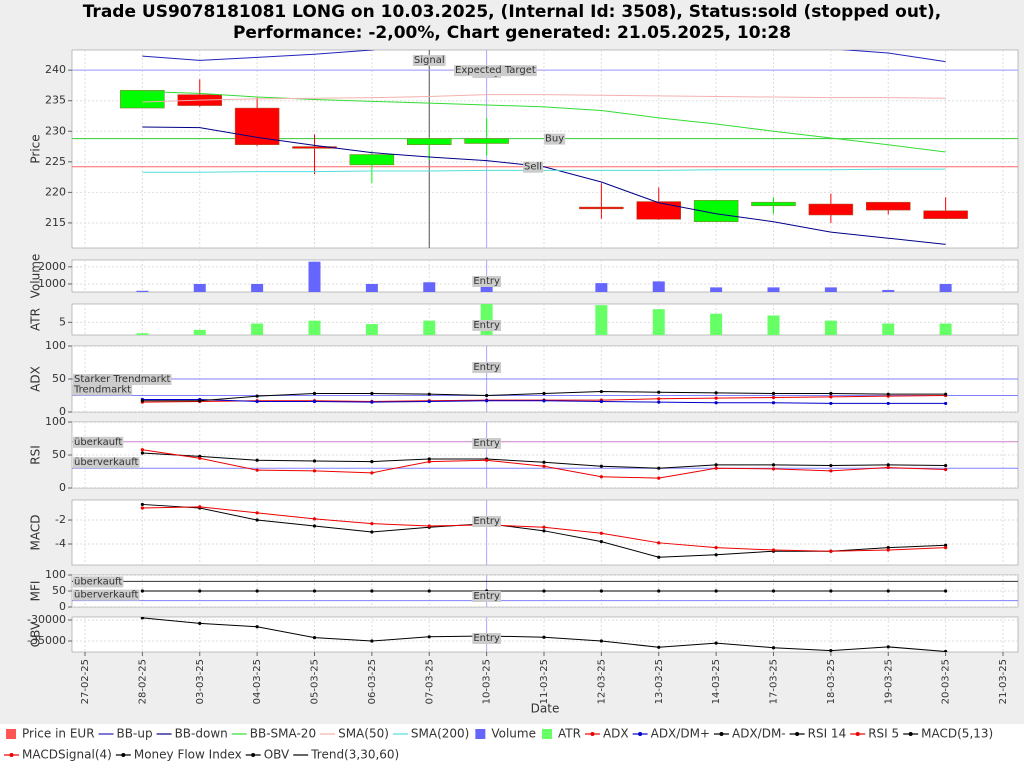  I want to click on y-axis-label: ADX, so click(36, 379).